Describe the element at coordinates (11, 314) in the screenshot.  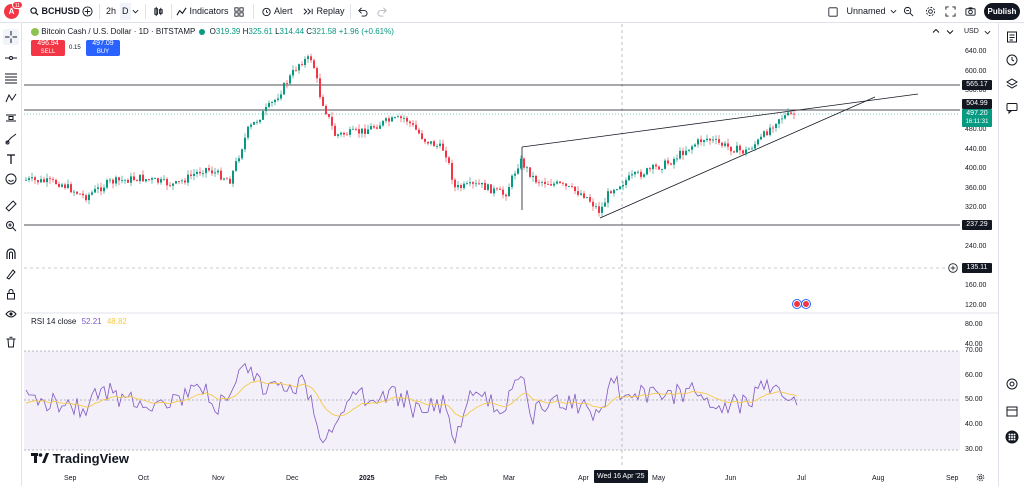
I see `hide-drawings-tool` at that location.